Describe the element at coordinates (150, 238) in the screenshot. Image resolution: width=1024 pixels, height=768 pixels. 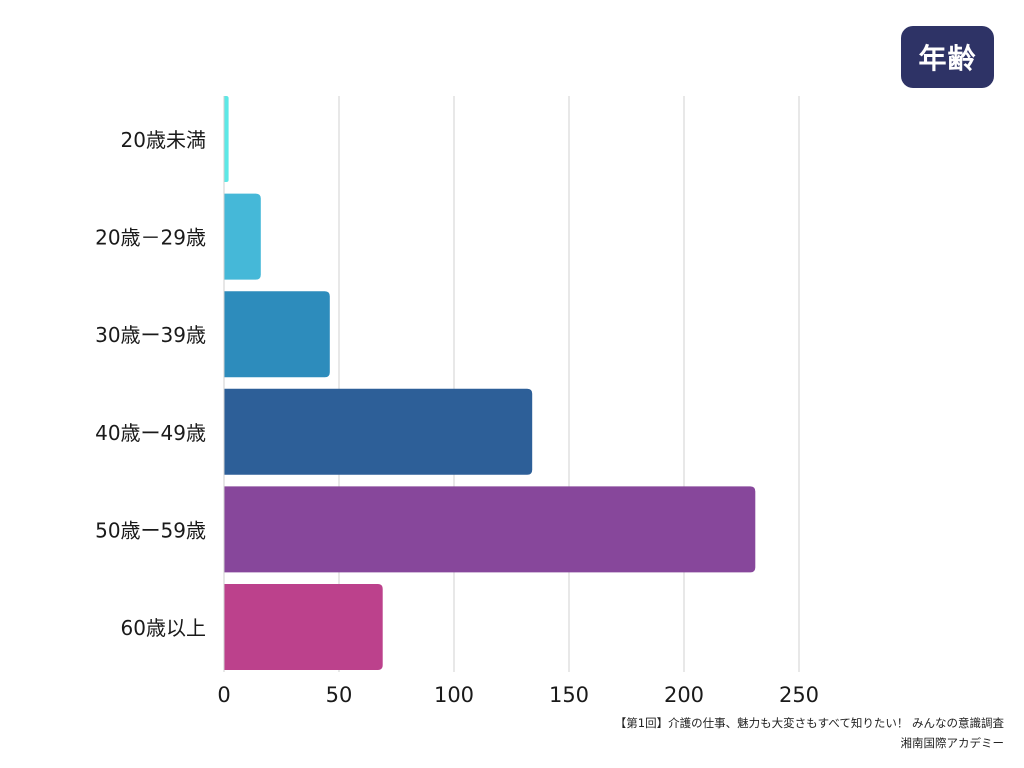
I see `category-label-2: 20歳－29歳` at that location.